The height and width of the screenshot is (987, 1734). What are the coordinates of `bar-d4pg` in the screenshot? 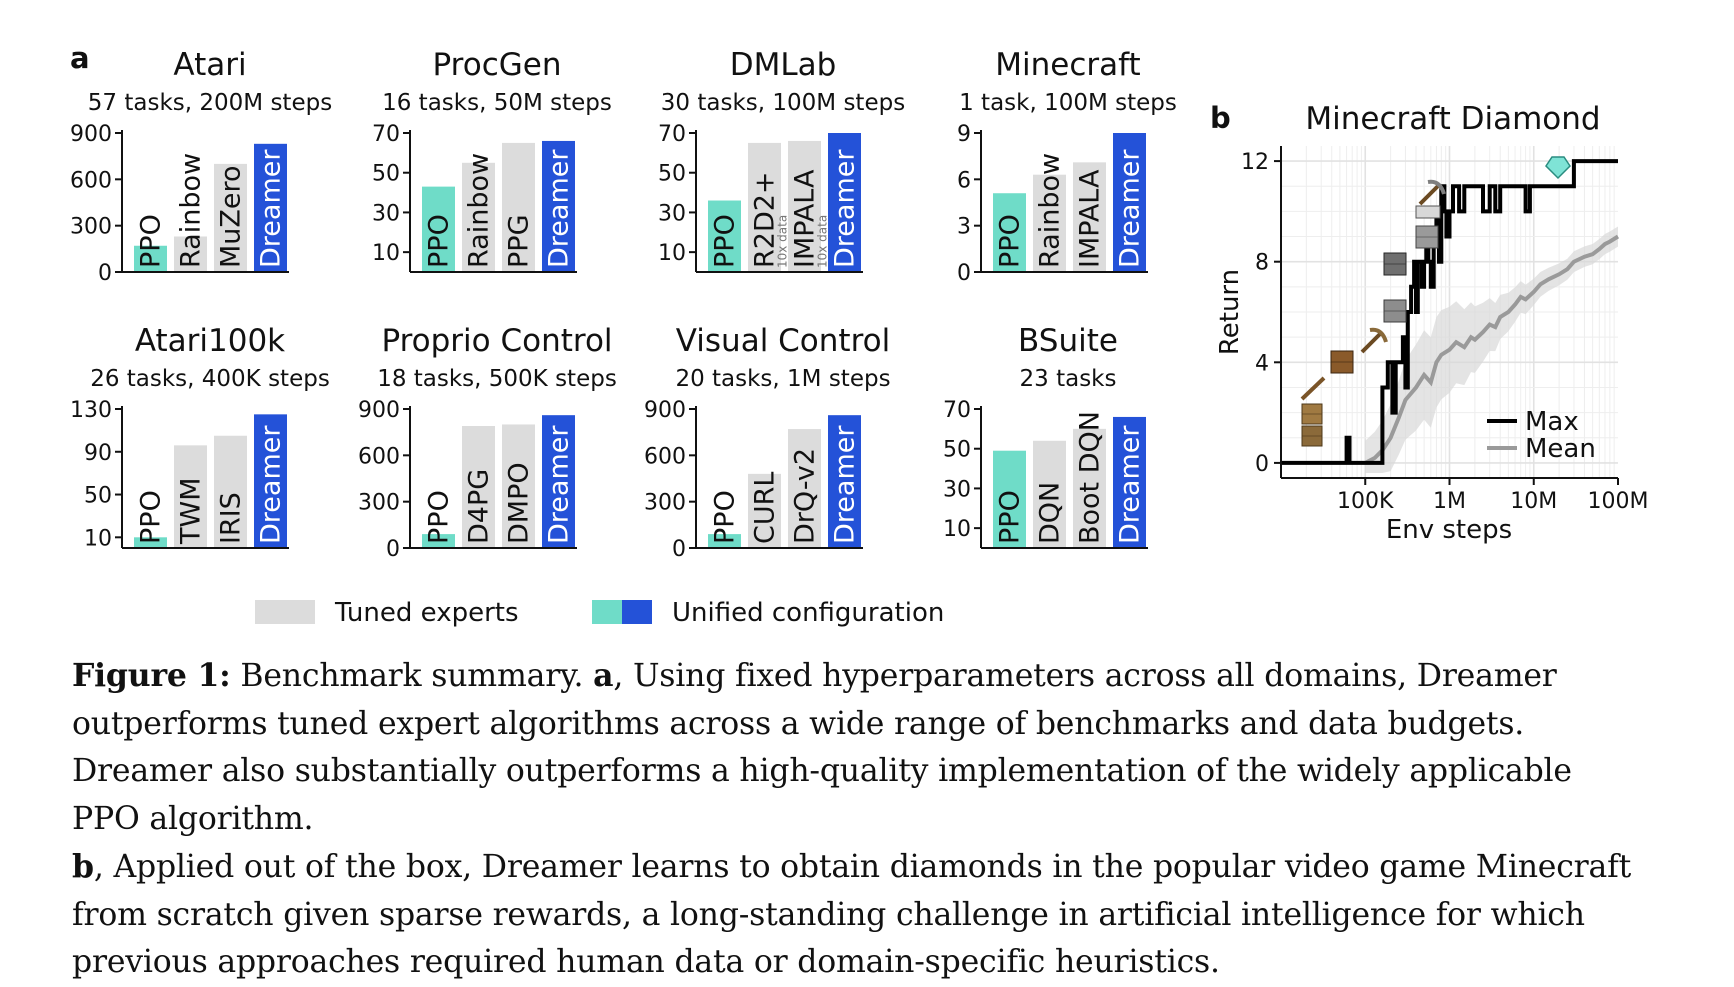 It's located at (478, 486).